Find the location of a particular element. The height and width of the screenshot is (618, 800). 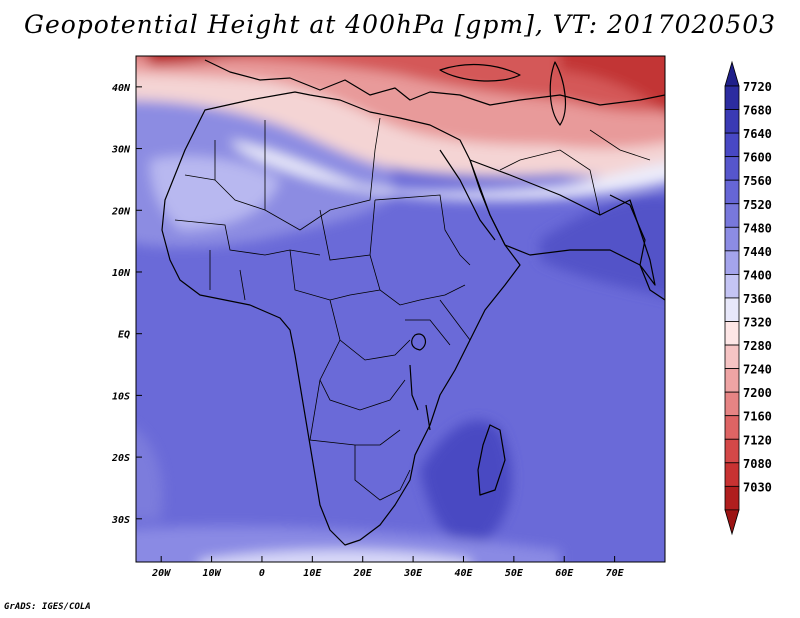

lat-tick-label: 20N is located at coordinates (121, 211).